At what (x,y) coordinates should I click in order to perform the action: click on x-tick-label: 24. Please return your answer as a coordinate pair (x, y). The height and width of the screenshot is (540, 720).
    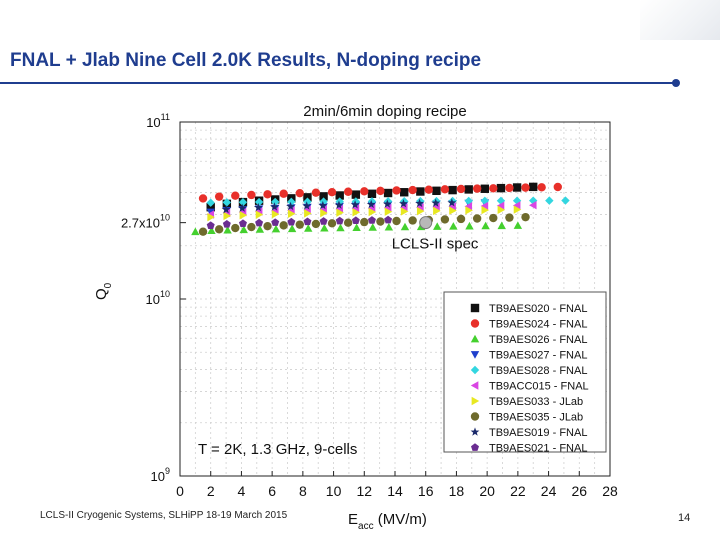
    Looking at the image, I should click on (549, 491).